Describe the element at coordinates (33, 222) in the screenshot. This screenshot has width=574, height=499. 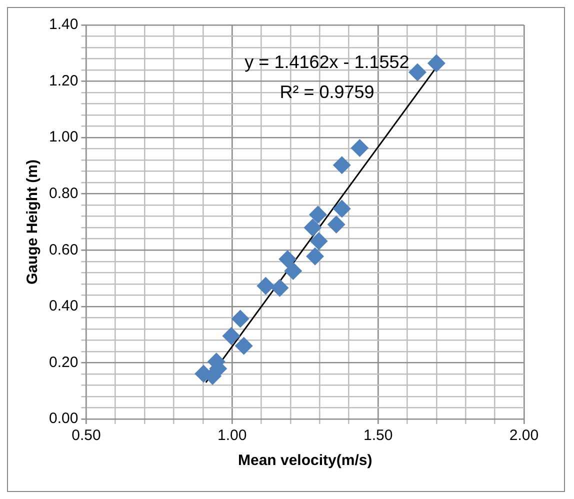
I see `y-axis-title: Gauge Height (m)` at that location.